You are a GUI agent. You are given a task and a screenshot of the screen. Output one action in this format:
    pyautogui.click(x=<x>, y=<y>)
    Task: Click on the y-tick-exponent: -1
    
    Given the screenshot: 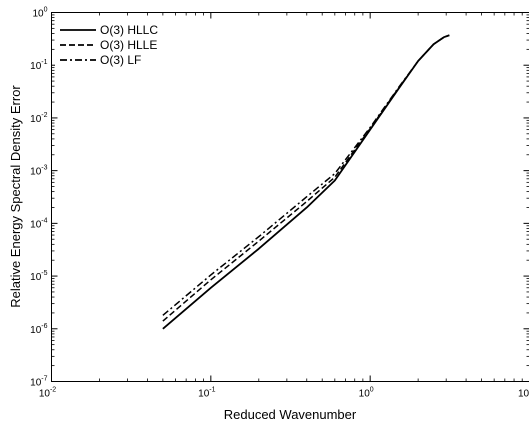 What is the action you would take?
    pyautogui.click(x=44, y=62)
    